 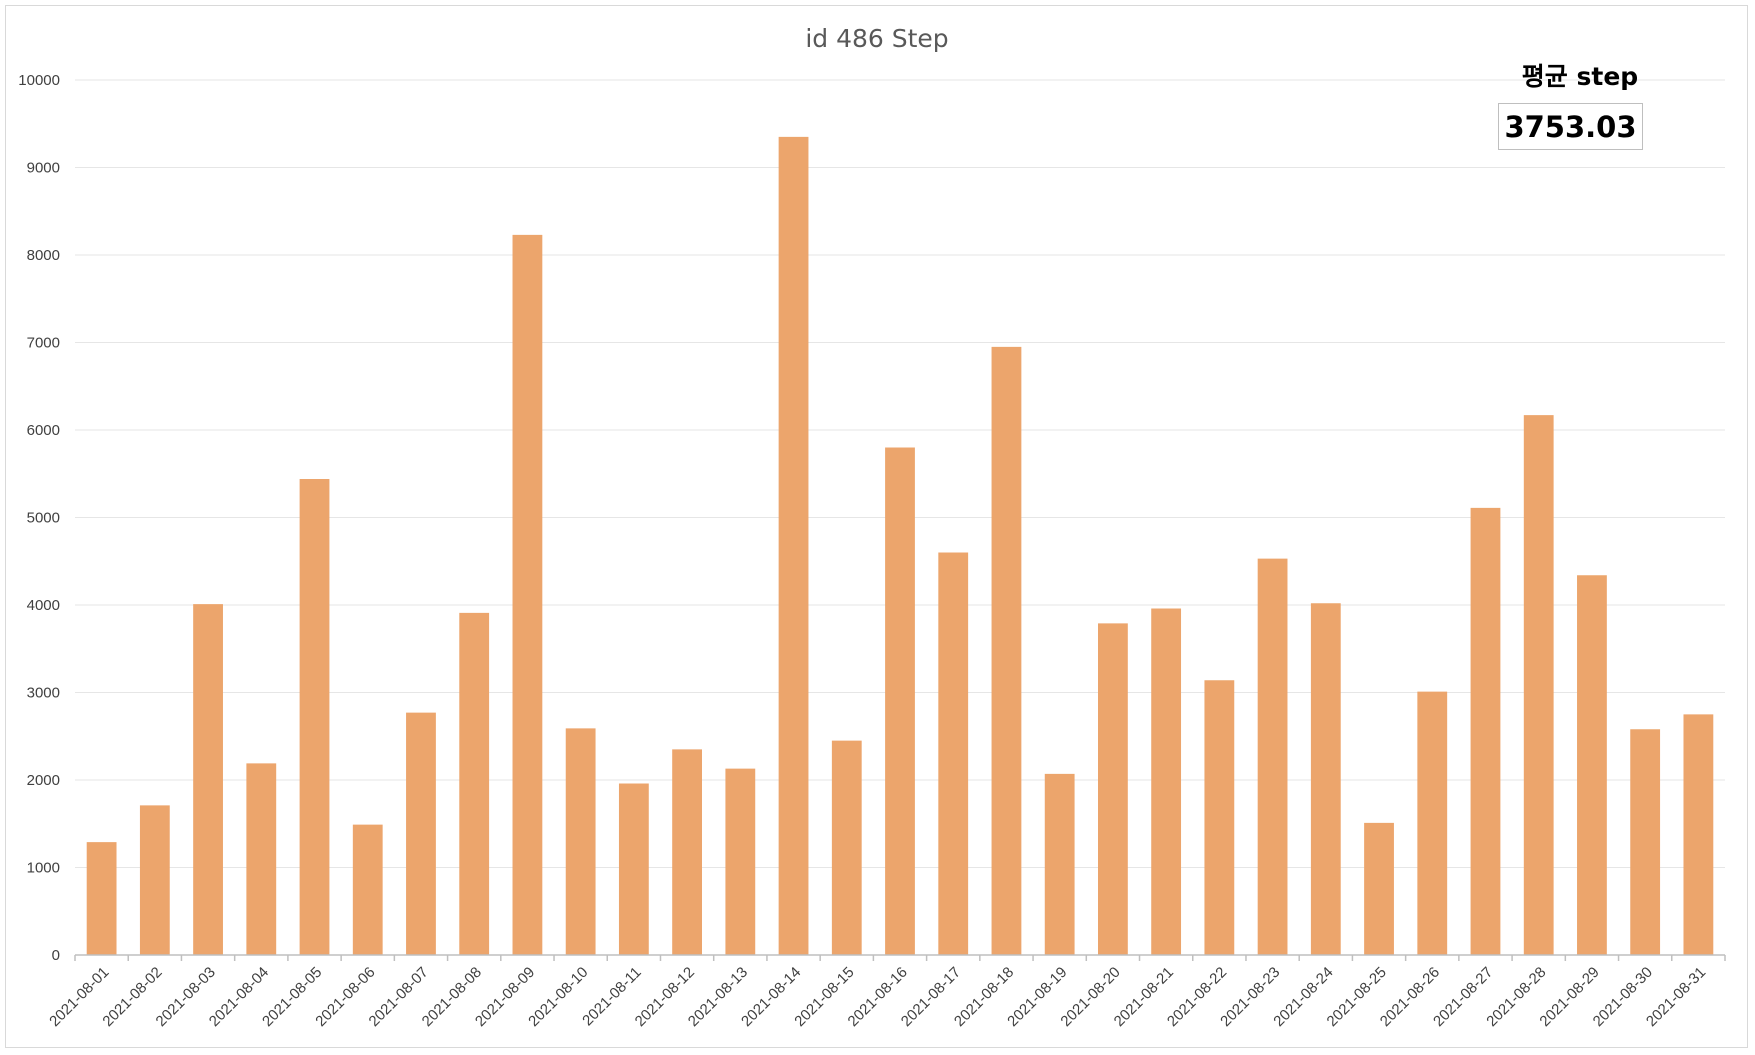 What do you see at coordinates (43, 780) in the screenshot?
I see `y-tick-label: 2000` at bounding box center [43, 780].